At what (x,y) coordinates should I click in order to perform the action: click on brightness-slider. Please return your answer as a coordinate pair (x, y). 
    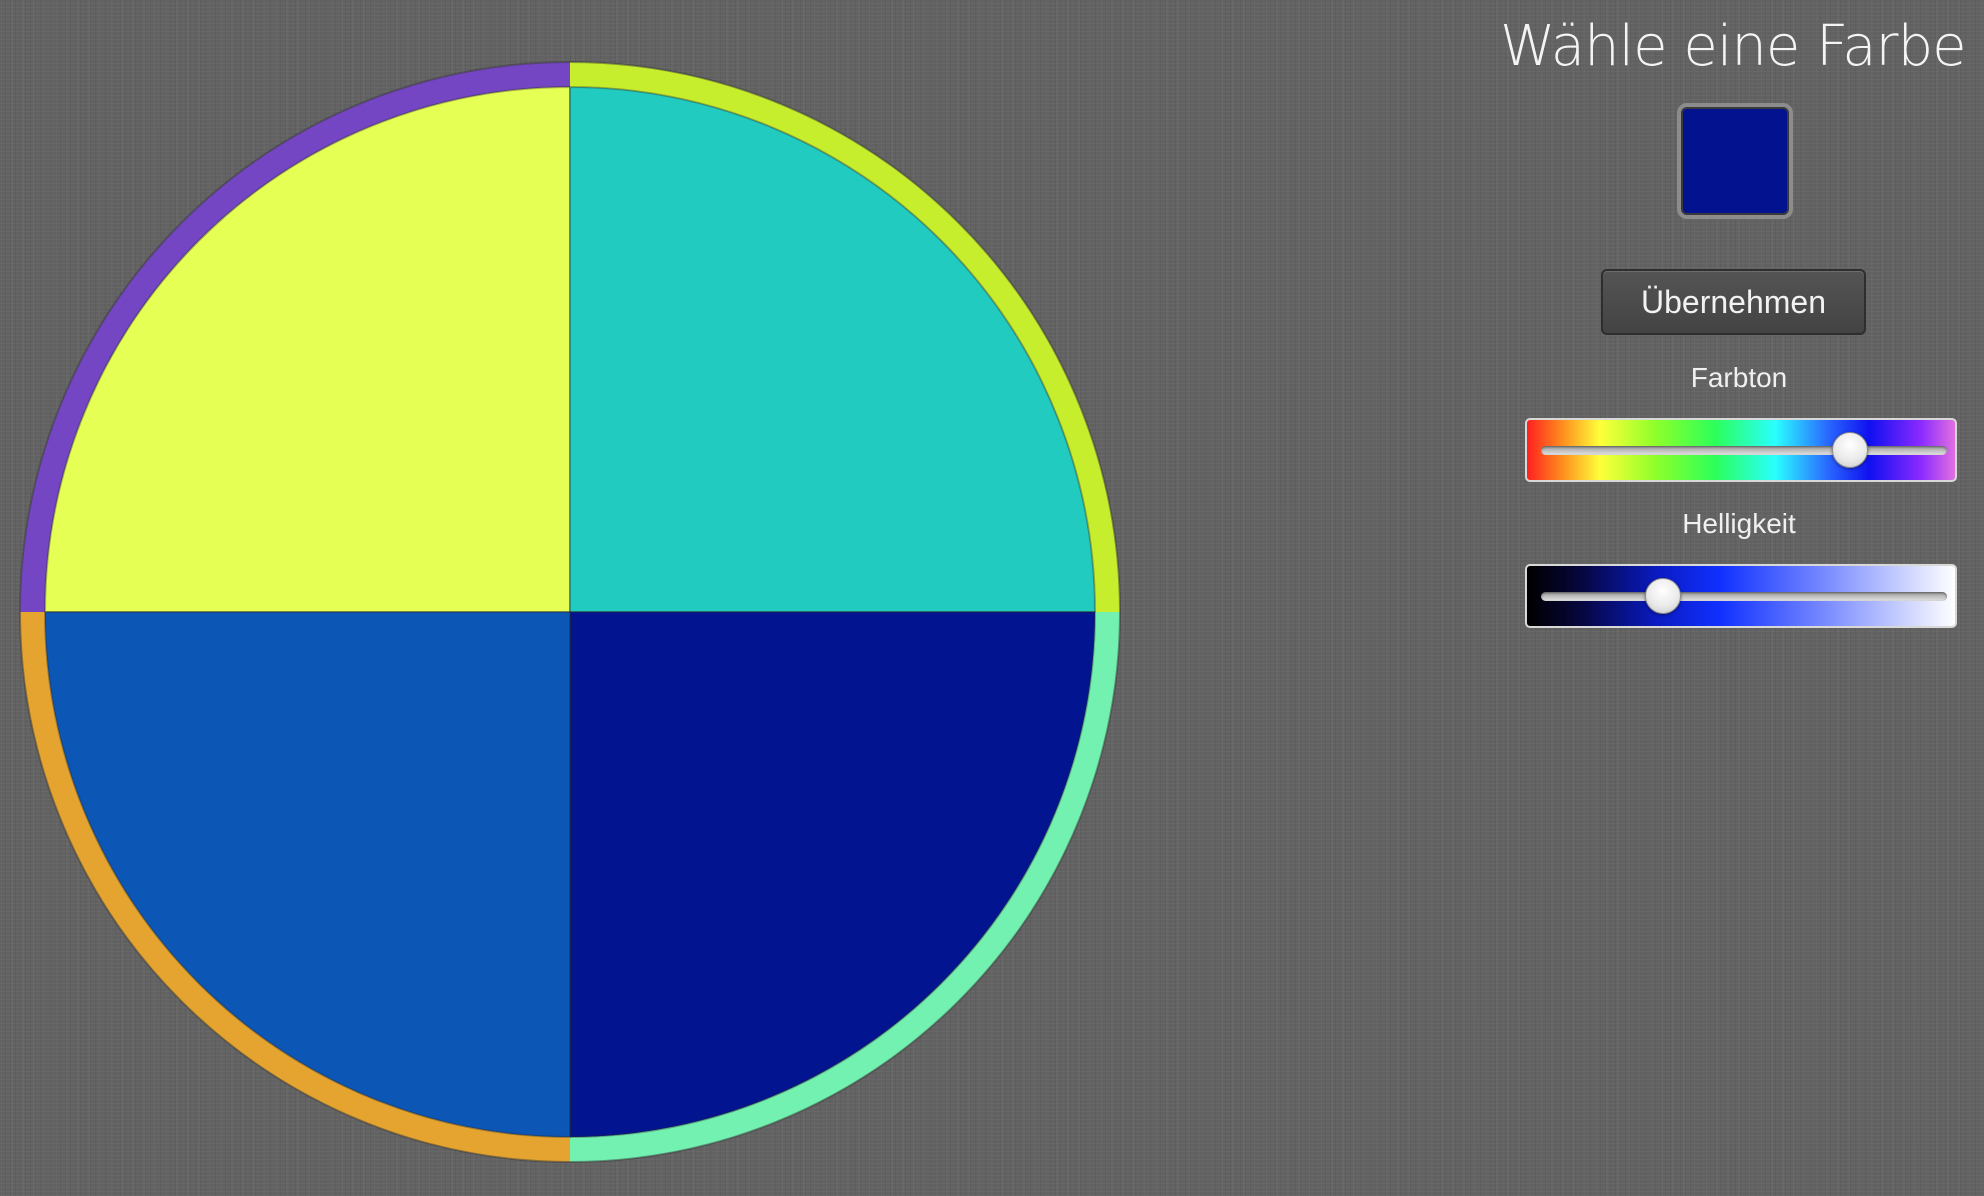
    Looking at the image, I should click on (1741, 596).